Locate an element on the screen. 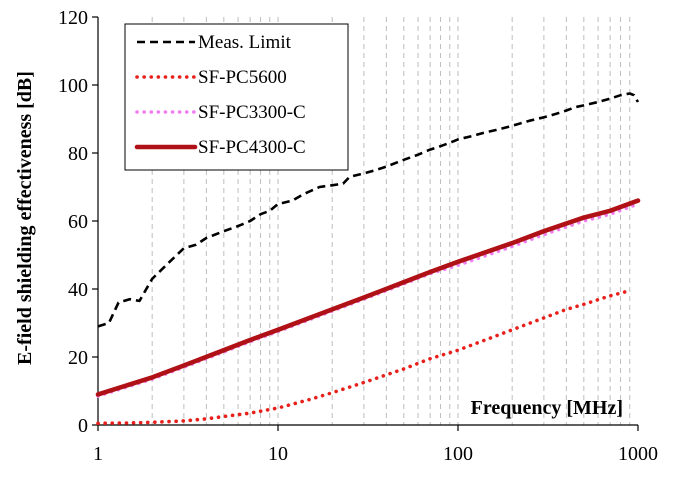 Image resolution: width=675 pixels, height=487 pixels. x-tick-label: 1000 is located at coordinates (638, 454).